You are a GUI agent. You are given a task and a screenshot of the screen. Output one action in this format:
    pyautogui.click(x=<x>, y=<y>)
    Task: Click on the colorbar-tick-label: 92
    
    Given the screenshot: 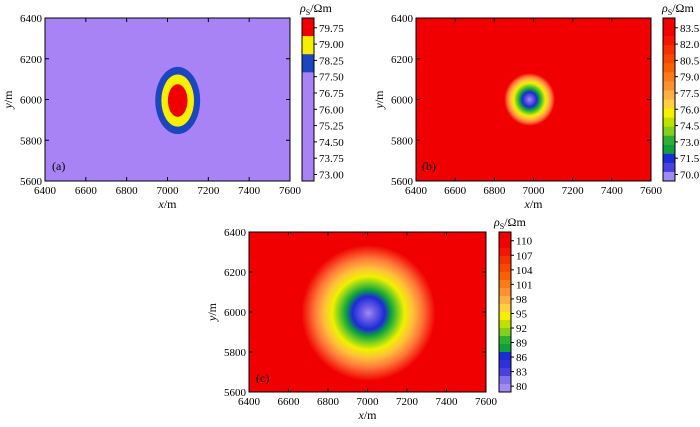 What is the action you would take?
    pyautogui.click(x=521, y=329)
    